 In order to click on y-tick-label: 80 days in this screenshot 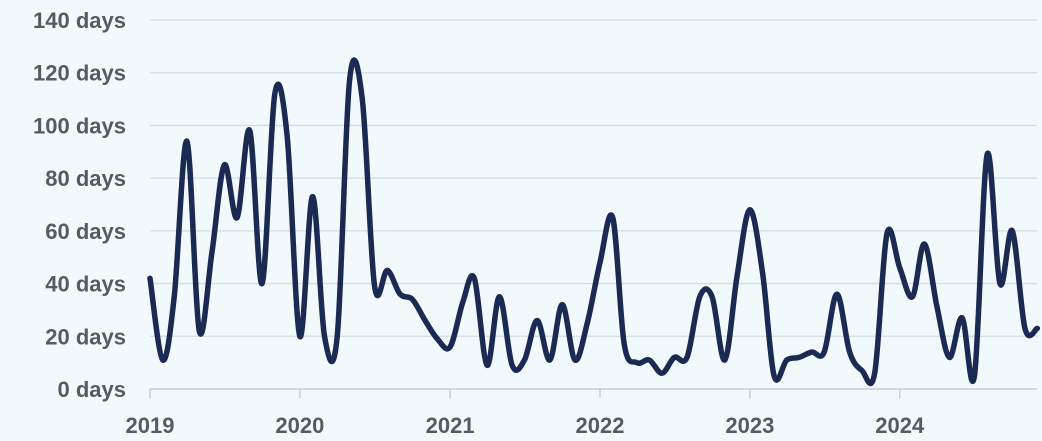, I will do `click(85, 178)`.